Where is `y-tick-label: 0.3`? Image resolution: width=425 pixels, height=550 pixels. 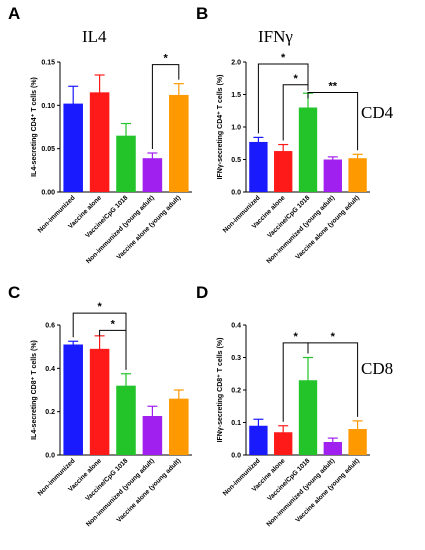 y-tick-label: 0.3 is located at coordinates (236, 358).